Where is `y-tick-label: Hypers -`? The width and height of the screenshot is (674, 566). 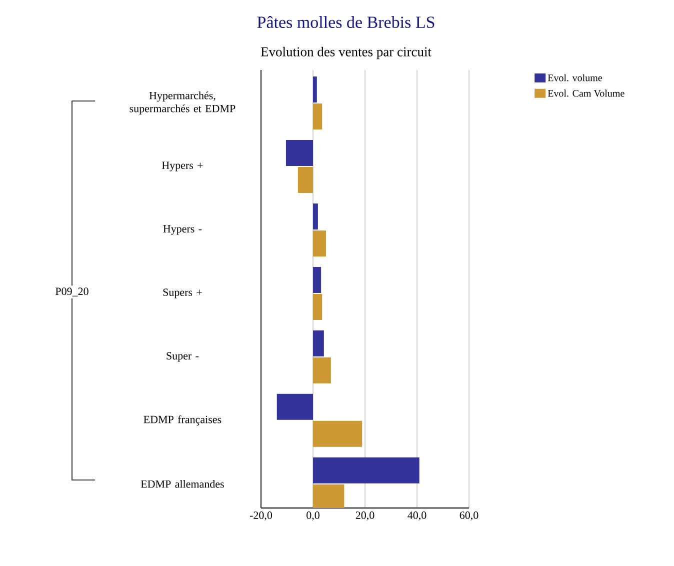
y-tick-label: Hypers - is located at coordinates (182, 230).